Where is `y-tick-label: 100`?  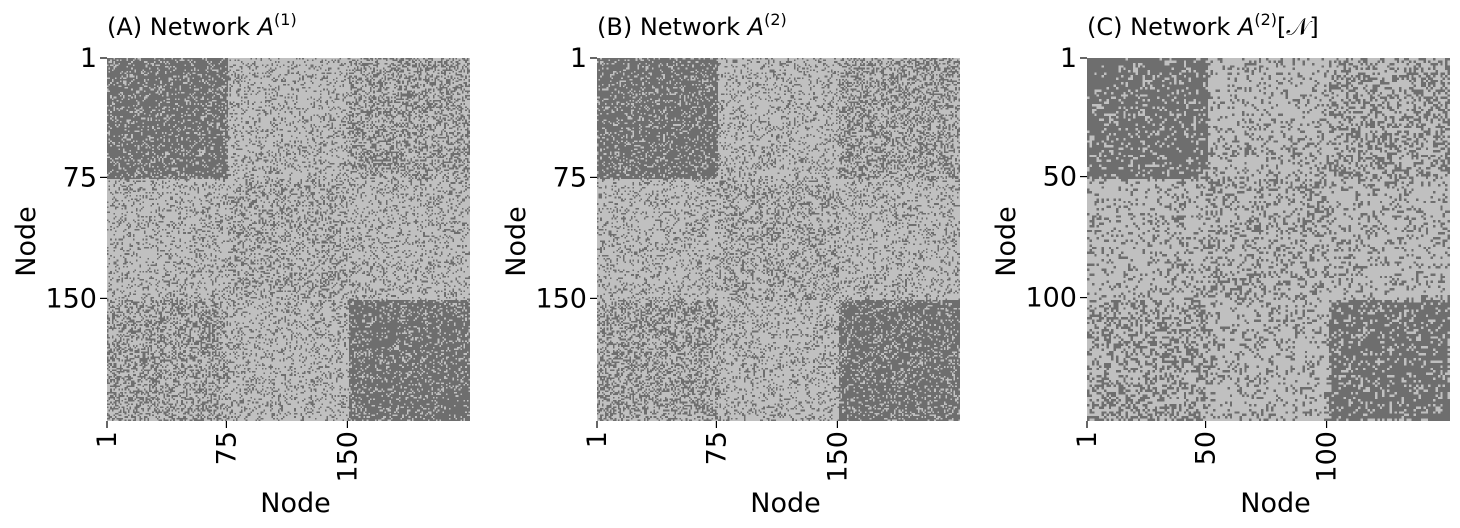 y-tick-label: 100 is located at coordinates (1051, 298).